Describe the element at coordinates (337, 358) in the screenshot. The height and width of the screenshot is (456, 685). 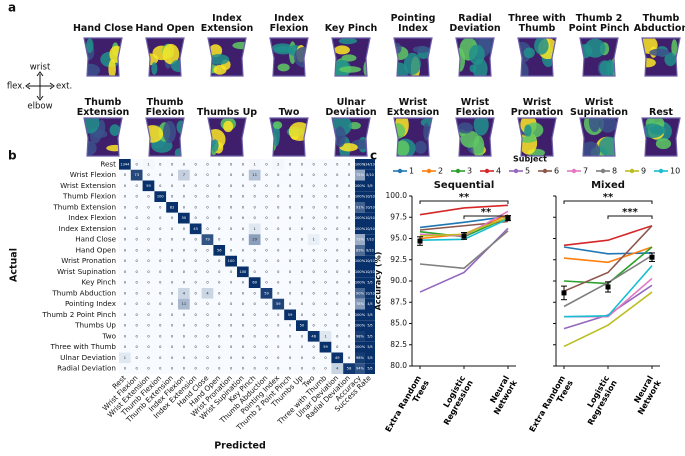
I see `cell-value: 49` at that location.